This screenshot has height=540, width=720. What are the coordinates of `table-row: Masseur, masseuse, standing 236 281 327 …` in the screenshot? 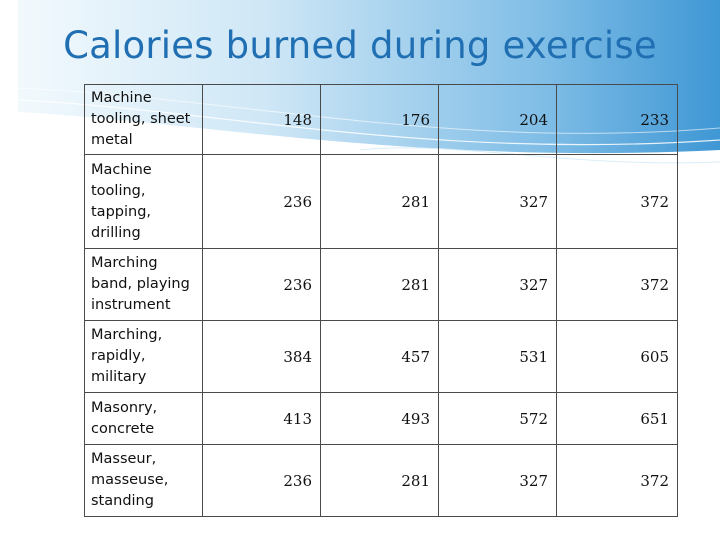 It's located at (381, 480).